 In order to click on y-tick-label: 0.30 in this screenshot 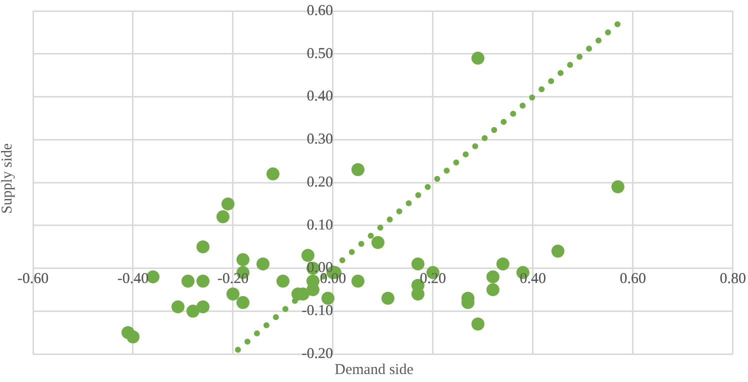, I will do `click(319, 140)`.